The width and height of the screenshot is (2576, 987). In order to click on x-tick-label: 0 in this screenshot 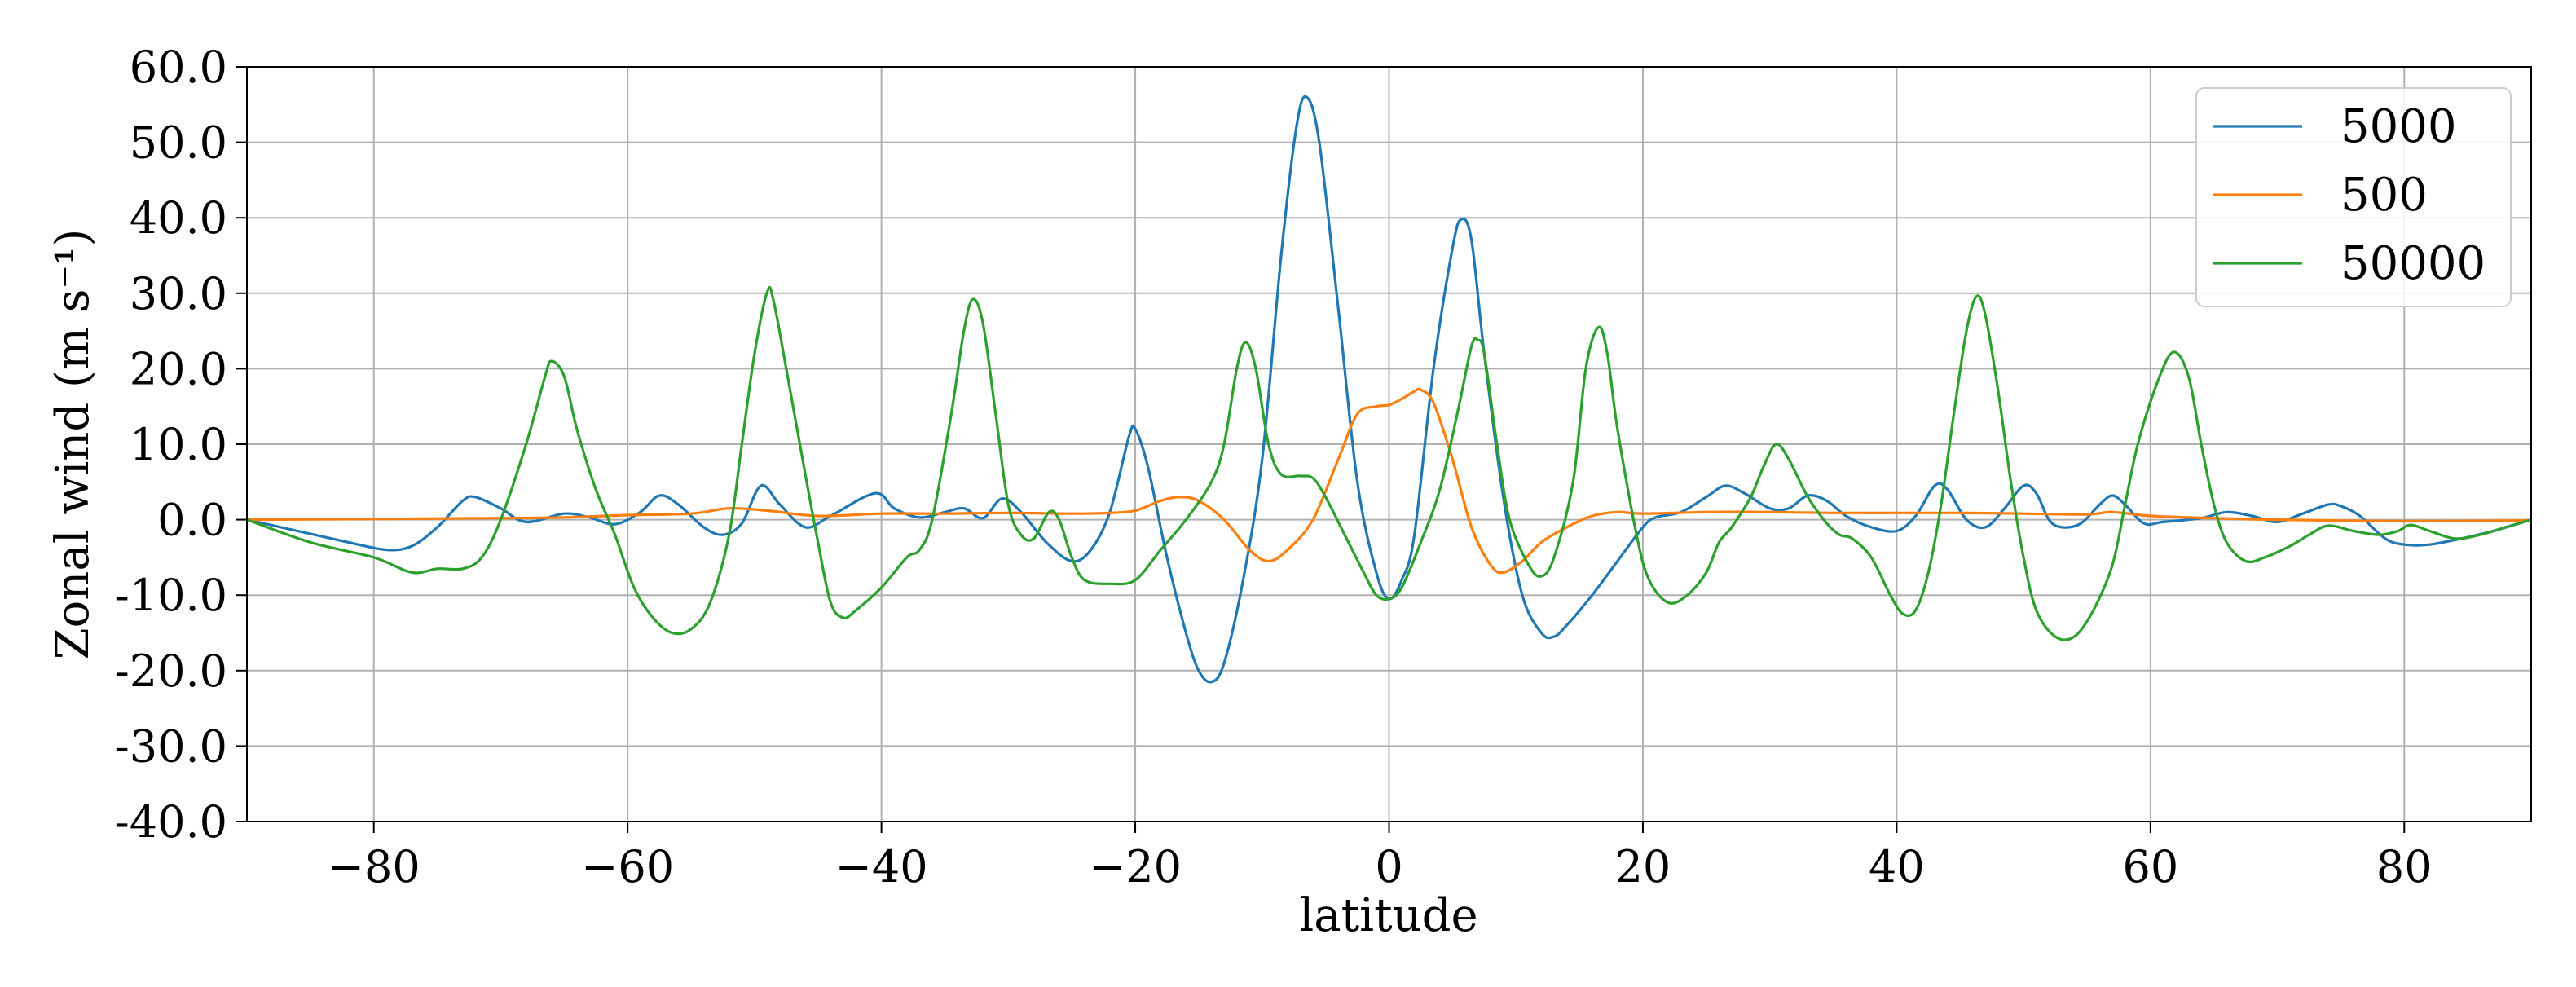, I will do `click(1389, 867)`.